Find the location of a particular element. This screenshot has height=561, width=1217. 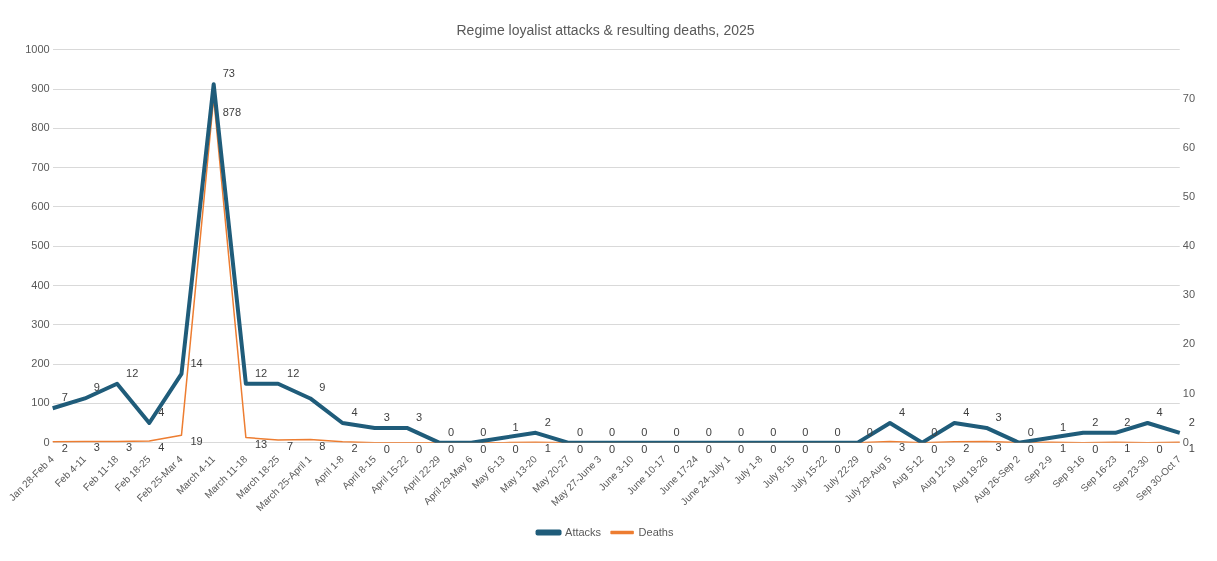

y-tick-label: 400 is located at coordinates (40, 284).